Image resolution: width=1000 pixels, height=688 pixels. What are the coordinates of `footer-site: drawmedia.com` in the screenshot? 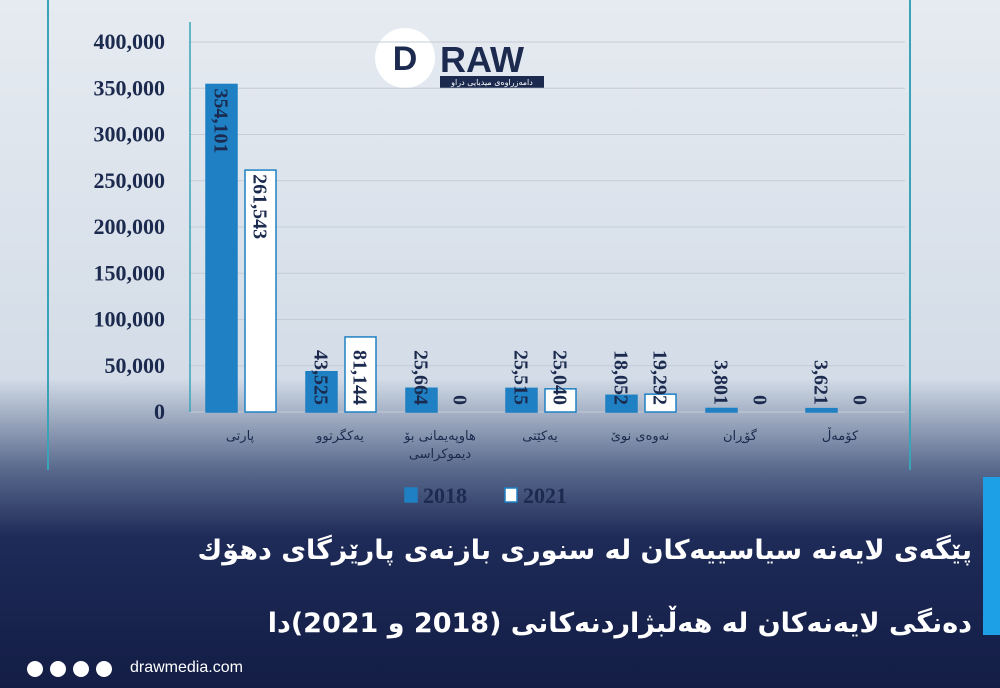 It's located at (186, 667).